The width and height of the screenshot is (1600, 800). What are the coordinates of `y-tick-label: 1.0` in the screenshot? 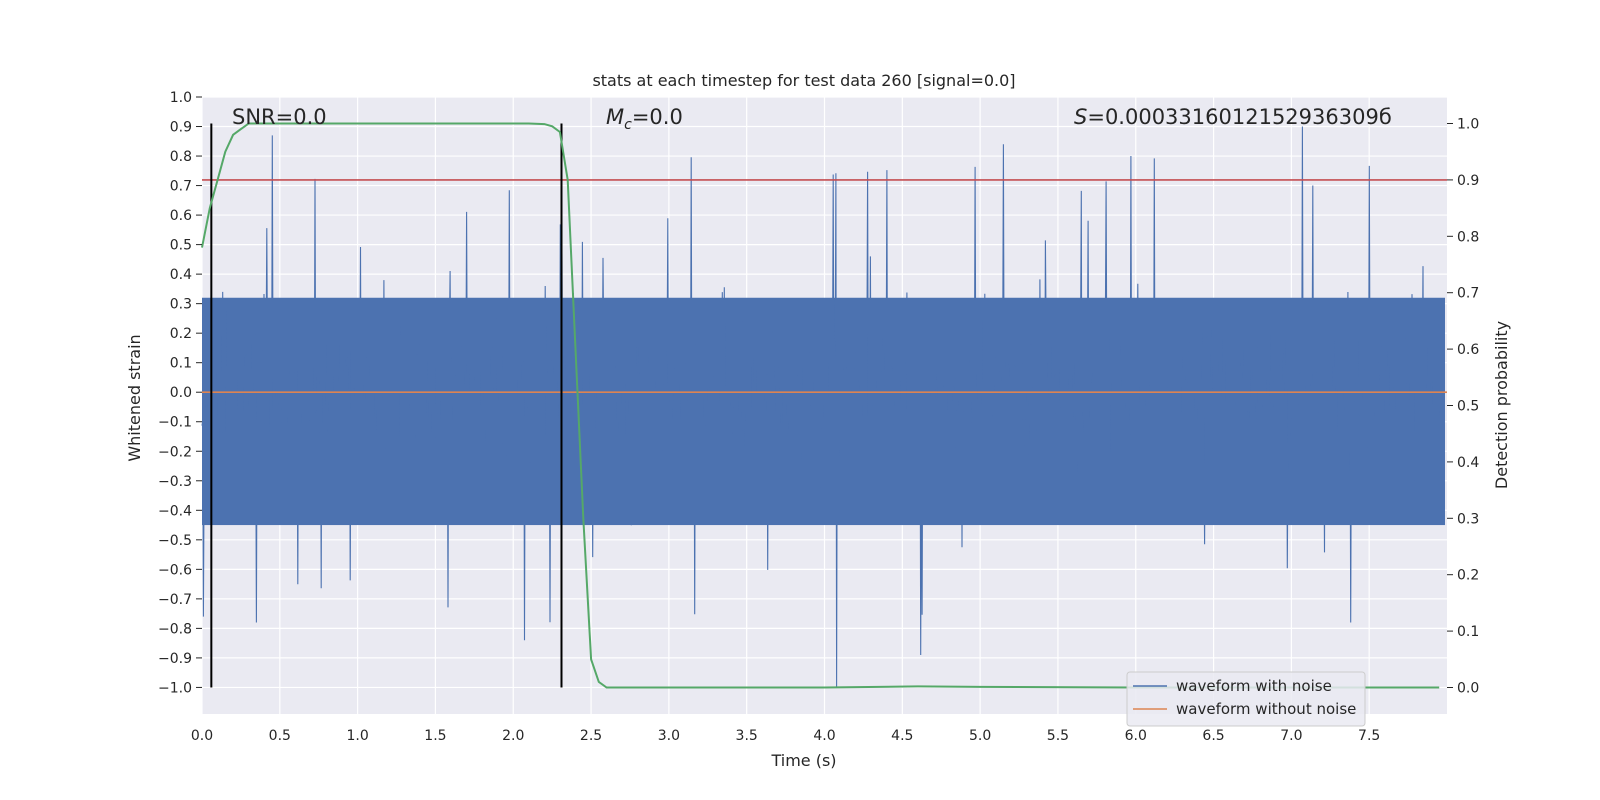 It's located at (181, 98).